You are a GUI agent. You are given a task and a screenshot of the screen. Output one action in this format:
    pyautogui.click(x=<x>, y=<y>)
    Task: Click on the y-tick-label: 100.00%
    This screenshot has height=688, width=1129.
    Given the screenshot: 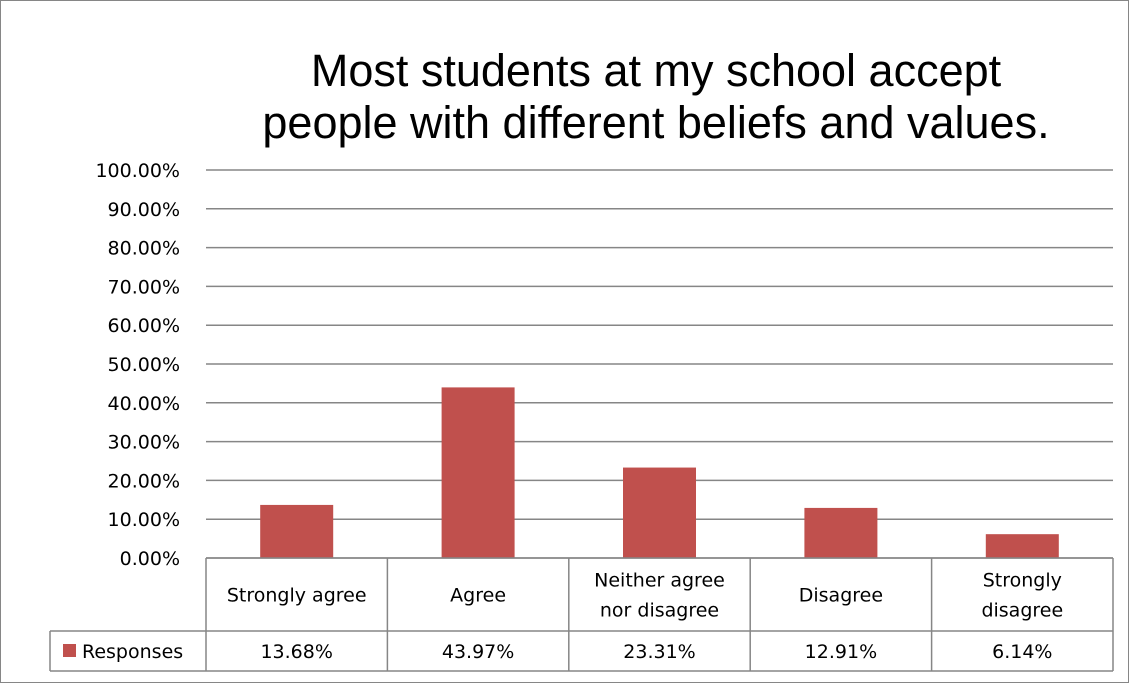 What is the action you would take?
    pyautogui.click(x=137, y=171)
    